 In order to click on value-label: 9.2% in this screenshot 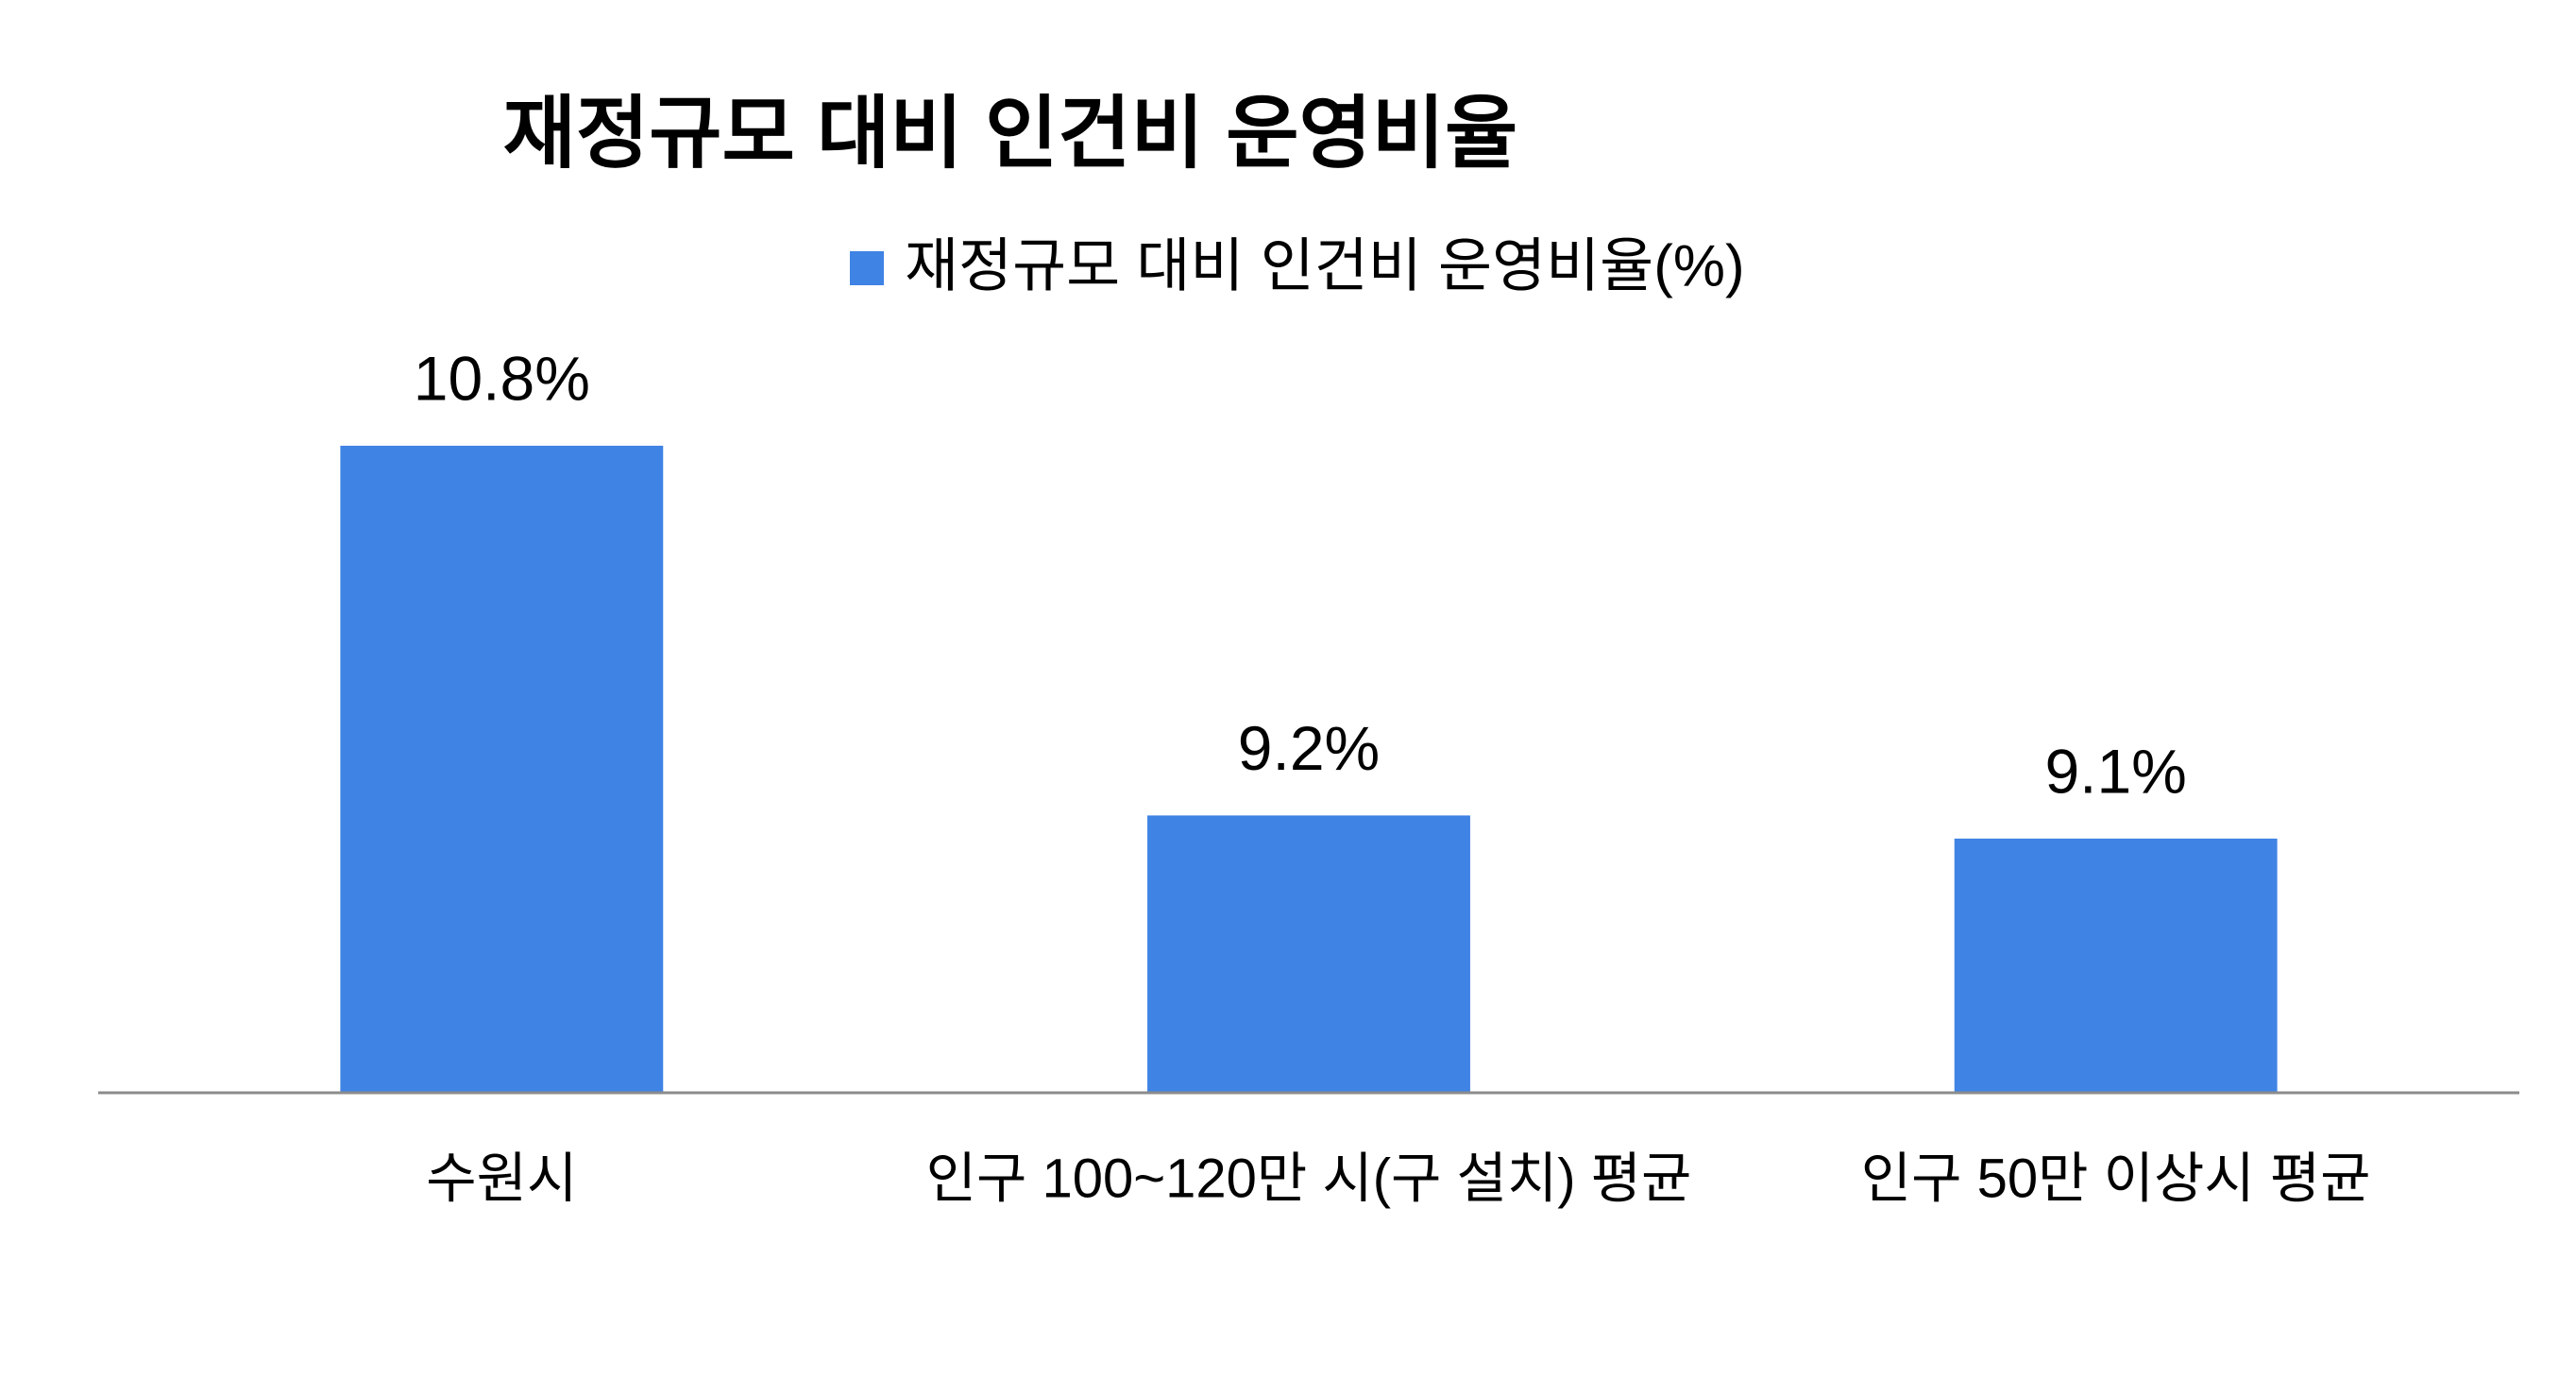, I will do `click(1309, 748)`.